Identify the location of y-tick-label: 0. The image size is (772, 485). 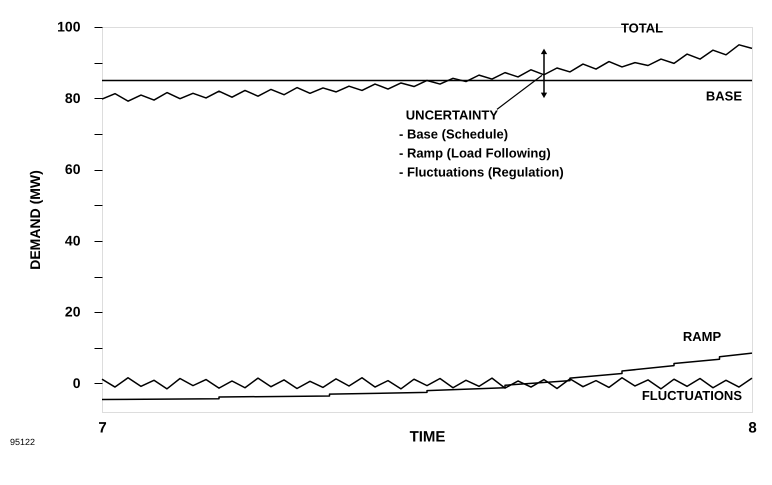
(76, 382).